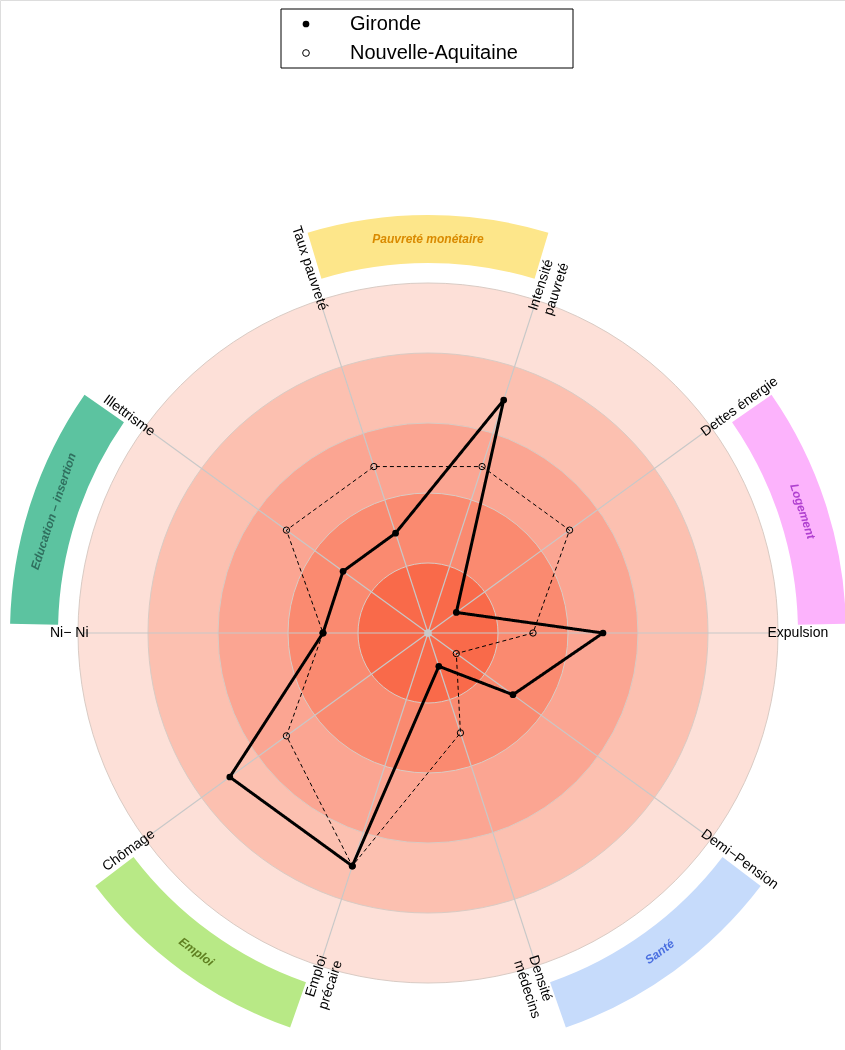 This screenshot has width=845, height=1050. Describe the element at coordinates (798, 632) in the screenshot. I see `spoke-label: Expulsion` at that location.